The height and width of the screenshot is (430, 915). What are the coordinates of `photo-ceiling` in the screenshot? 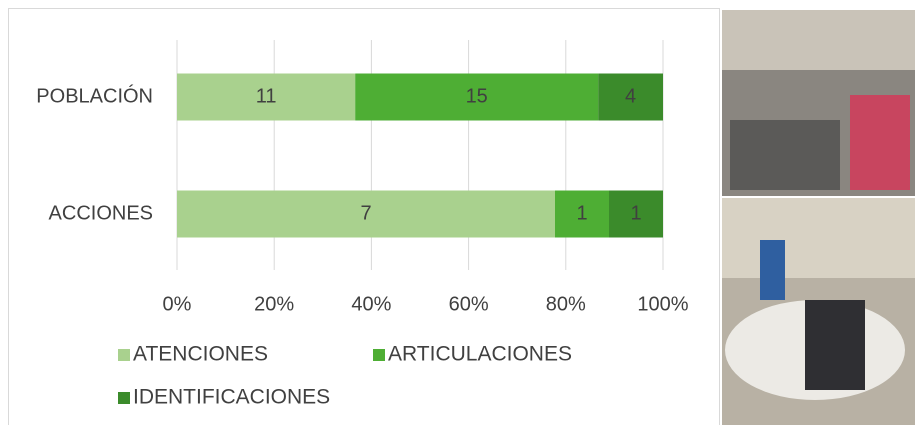 It's located at (818, 40).